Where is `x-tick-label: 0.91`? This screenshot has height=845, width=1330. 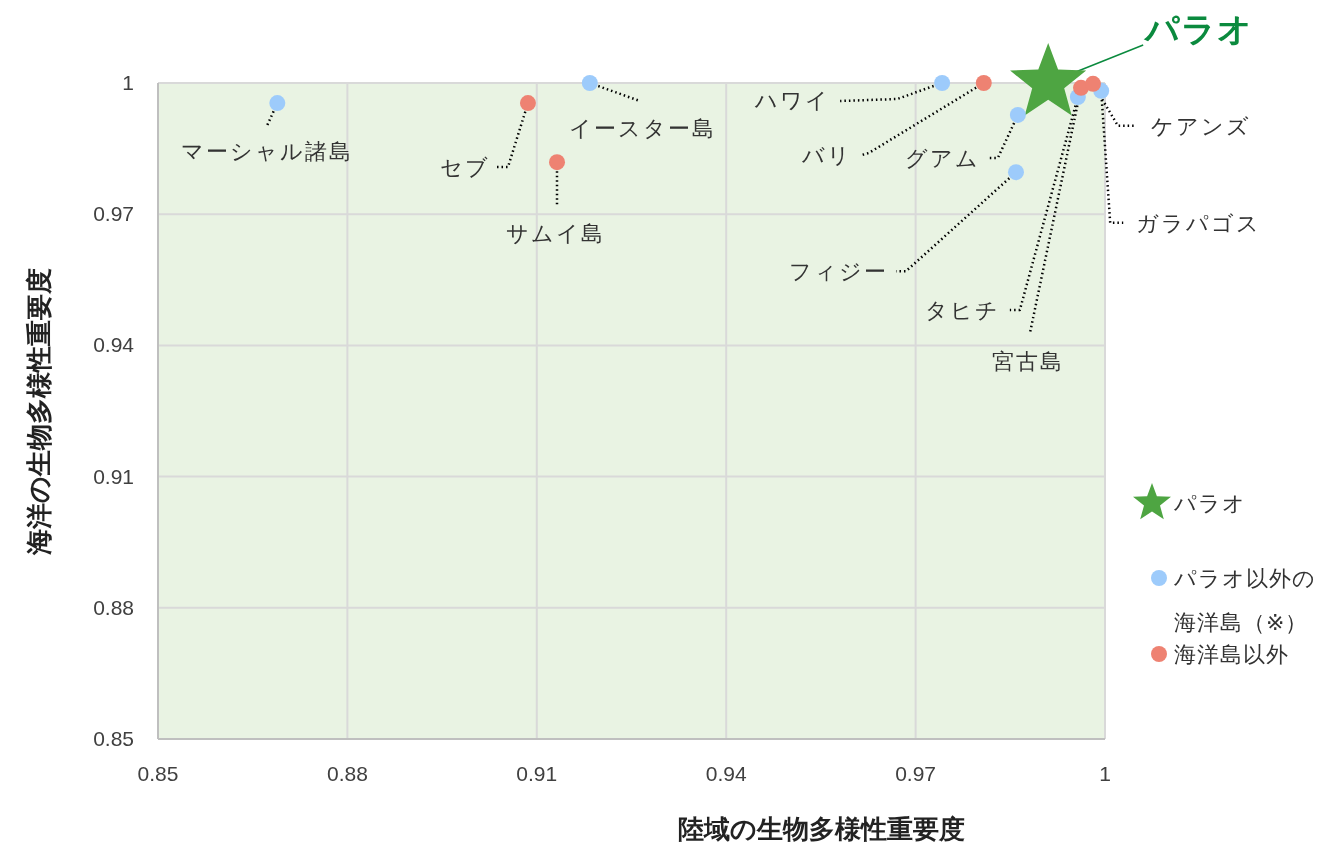 x-tick-label: 0.91 is located at coordinates (537, 773).